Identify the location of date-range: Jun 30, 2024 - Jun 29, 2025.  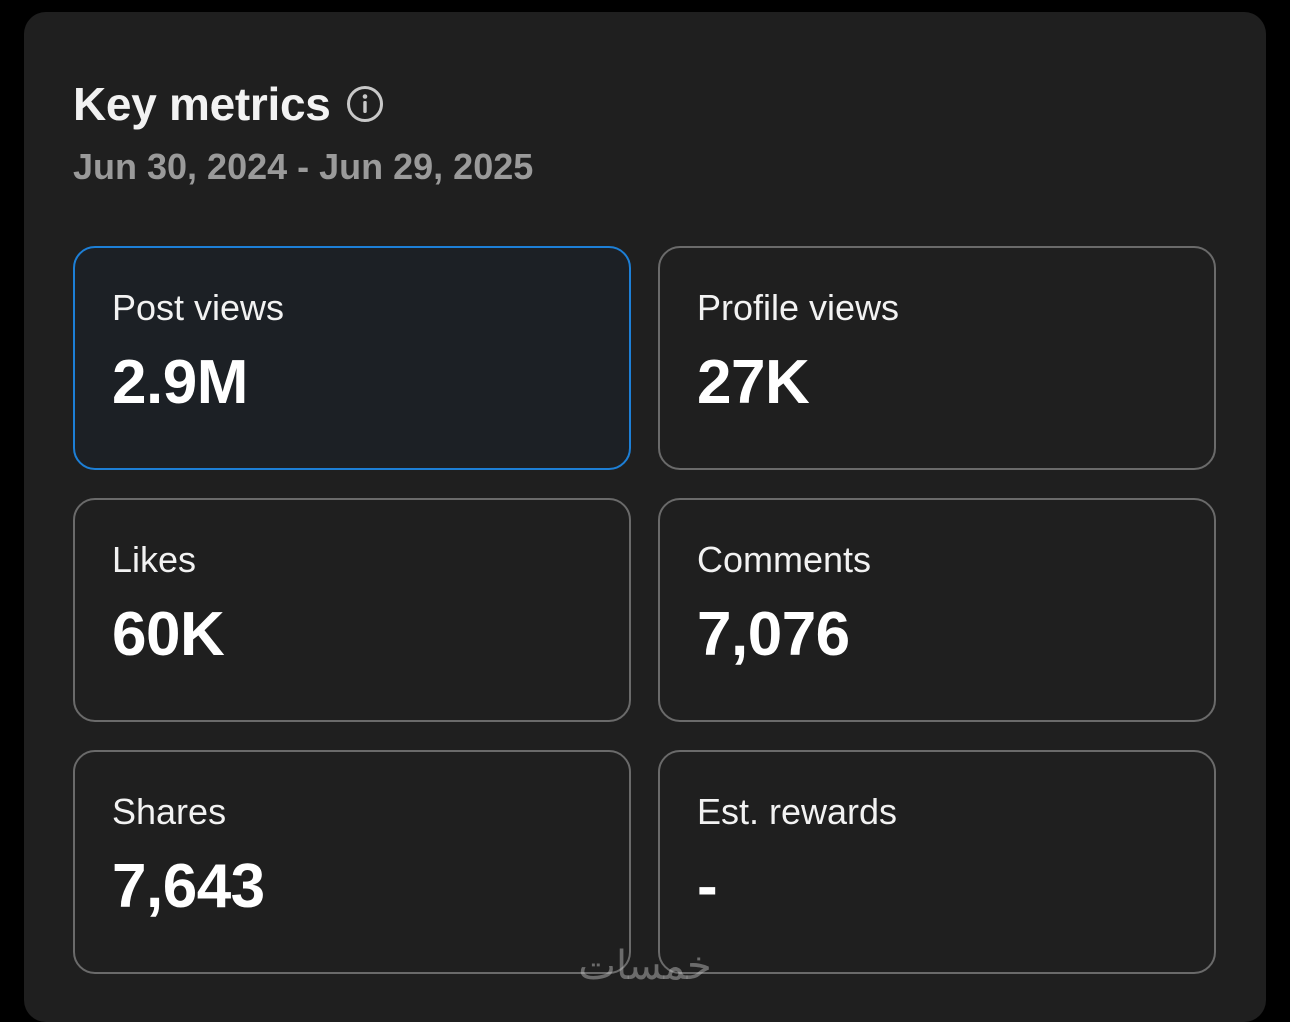
(303, 166).